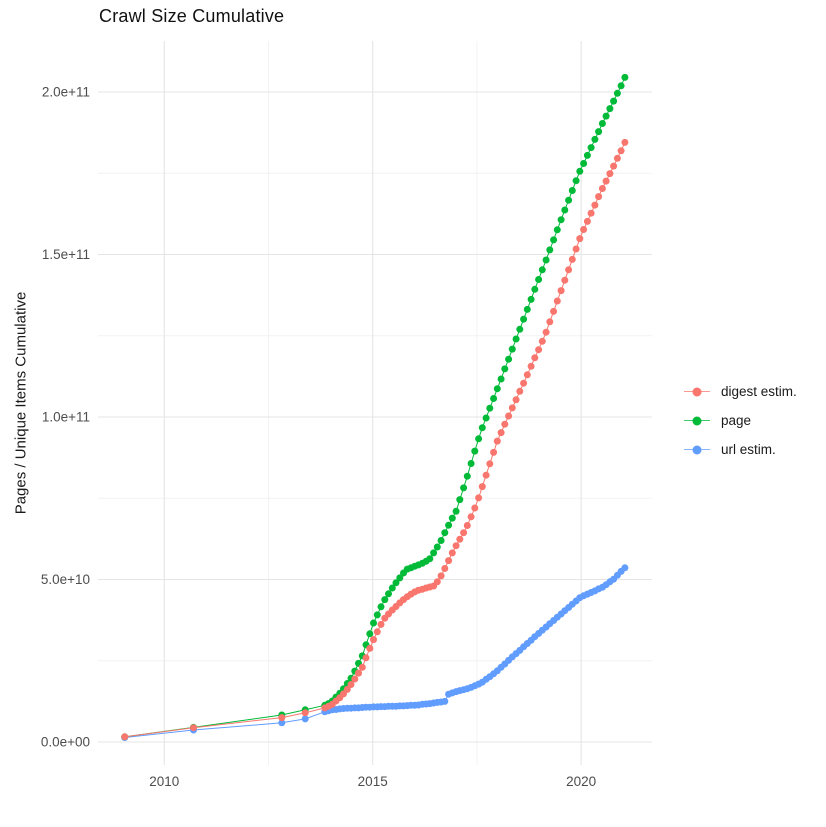 Image resolution: width=826 pixels, height=827 pixels. I want to click on legend-item-url-estim: url estim., so click(740, 449).